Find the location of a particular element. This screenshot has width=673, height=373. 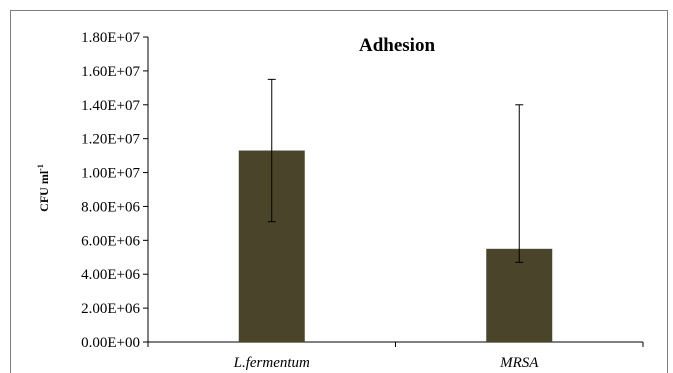

x-tick-label: L.fermentum is located at coordinates (271, 363).